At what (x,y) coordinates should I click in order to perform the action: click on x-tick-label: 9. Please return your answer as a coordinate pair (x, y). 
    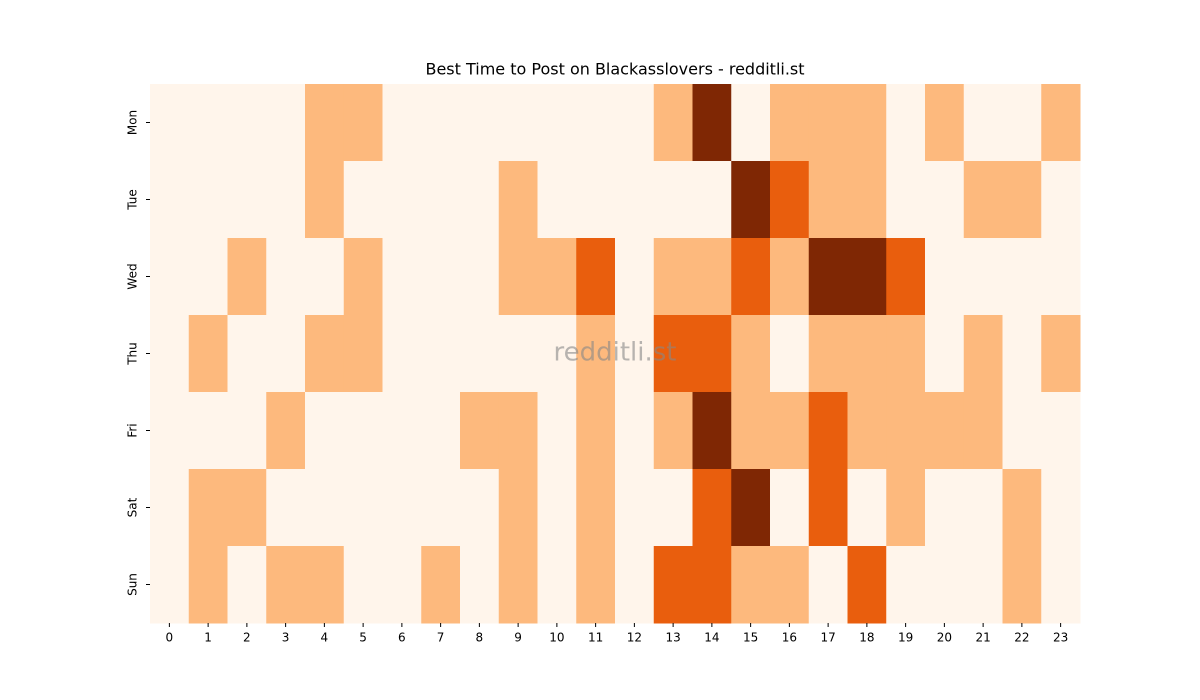
    Looking at the image, I should click on (518, 638).